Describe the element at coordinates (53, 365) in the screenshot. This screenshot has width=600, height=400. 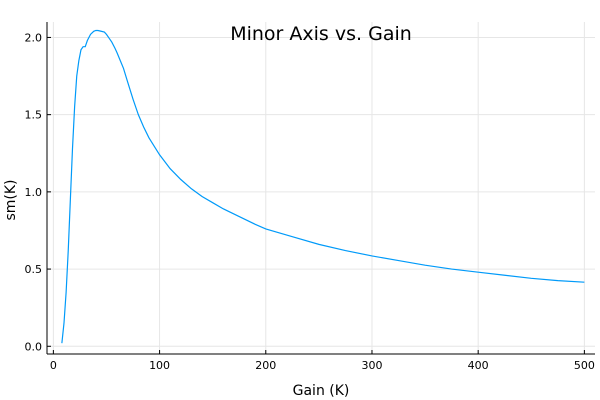
I see `x-tick-label: 0` at that location.